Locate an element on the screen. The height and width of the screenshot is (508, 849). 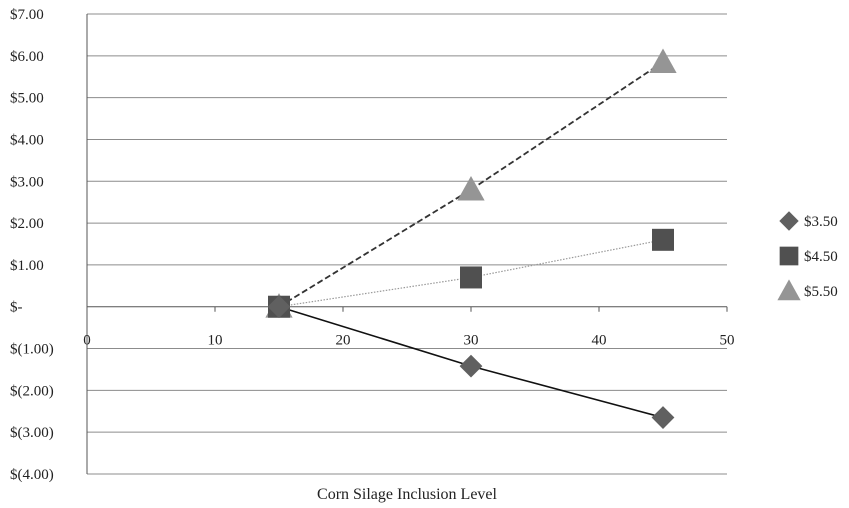
x-tick-label: 0 is located at coordinates (87, 341).